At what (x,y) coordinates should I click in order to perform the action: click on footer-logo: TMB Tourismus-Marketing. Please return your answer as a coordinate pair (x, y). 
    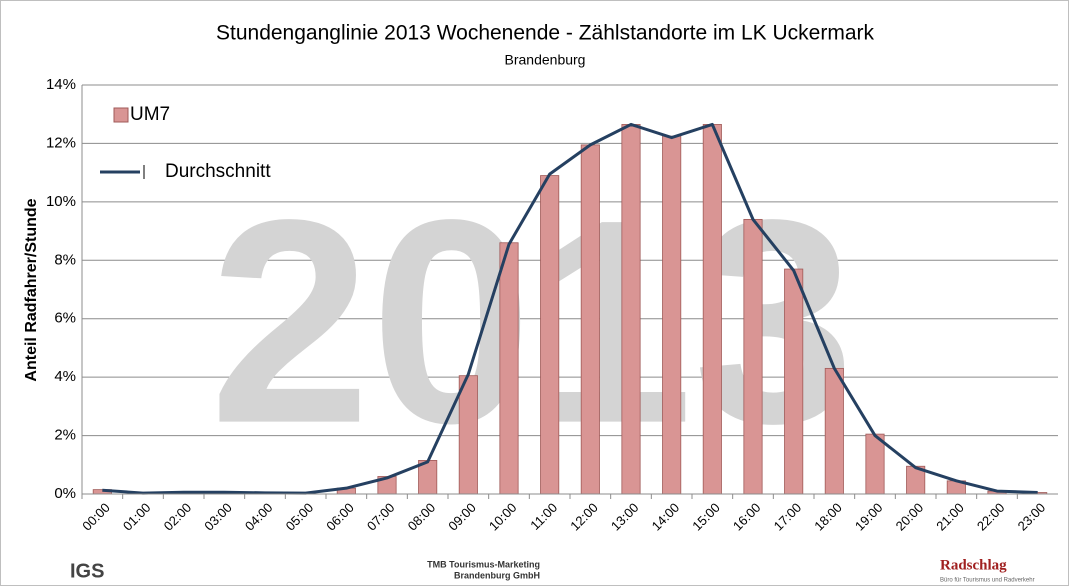
    Looking at the image, I should click on (483, 564).